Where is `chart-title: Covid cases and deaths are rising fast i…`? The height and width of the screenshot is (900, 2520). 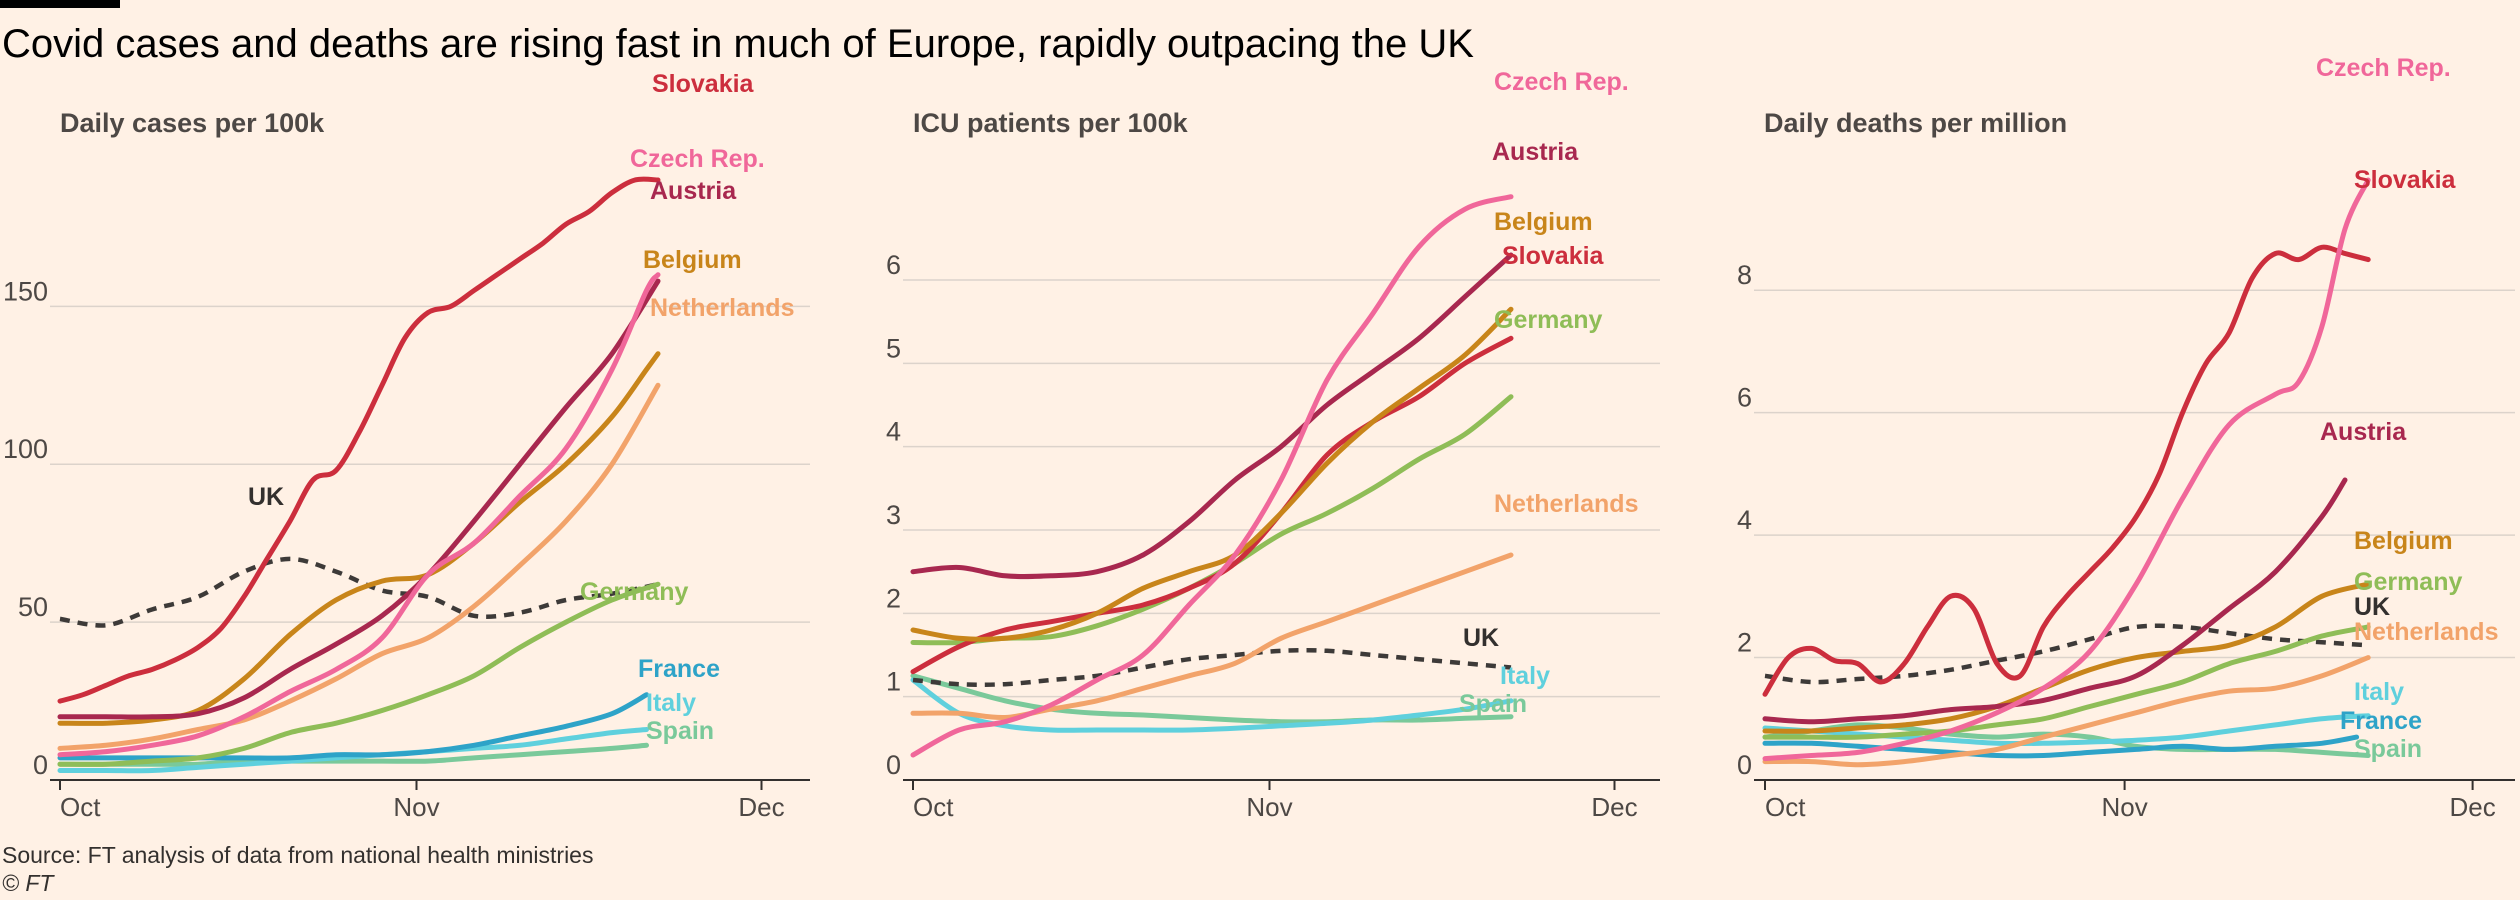 chart-title: Covid cases and deaths are rising fast i… is located at coordinates (738, 44).